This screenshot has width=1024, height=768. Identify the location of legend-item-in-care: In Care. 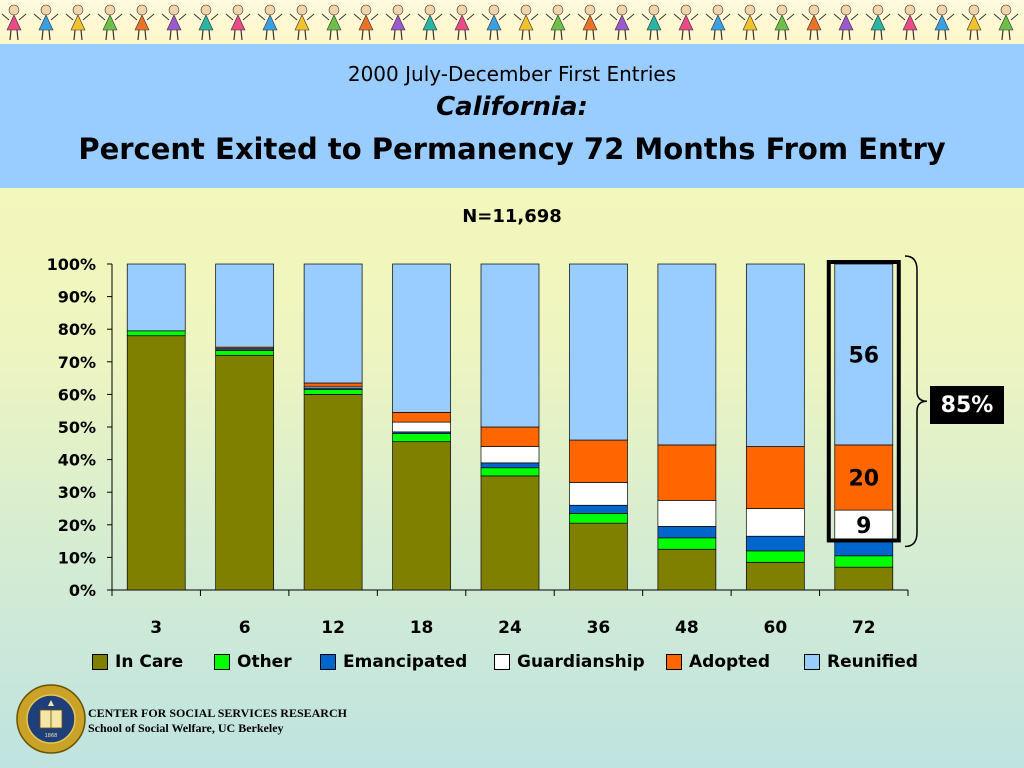
(137, 662).